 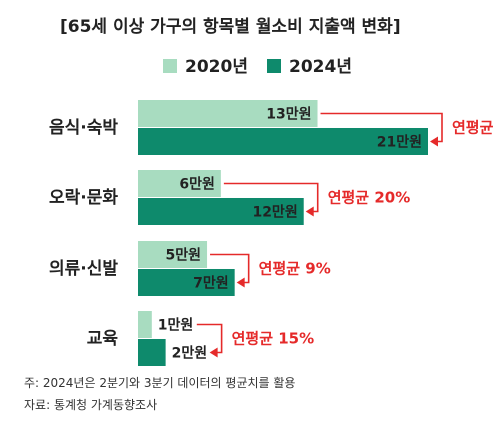 I want to click on legend-swatch-2024, so click(x=274, y=66).